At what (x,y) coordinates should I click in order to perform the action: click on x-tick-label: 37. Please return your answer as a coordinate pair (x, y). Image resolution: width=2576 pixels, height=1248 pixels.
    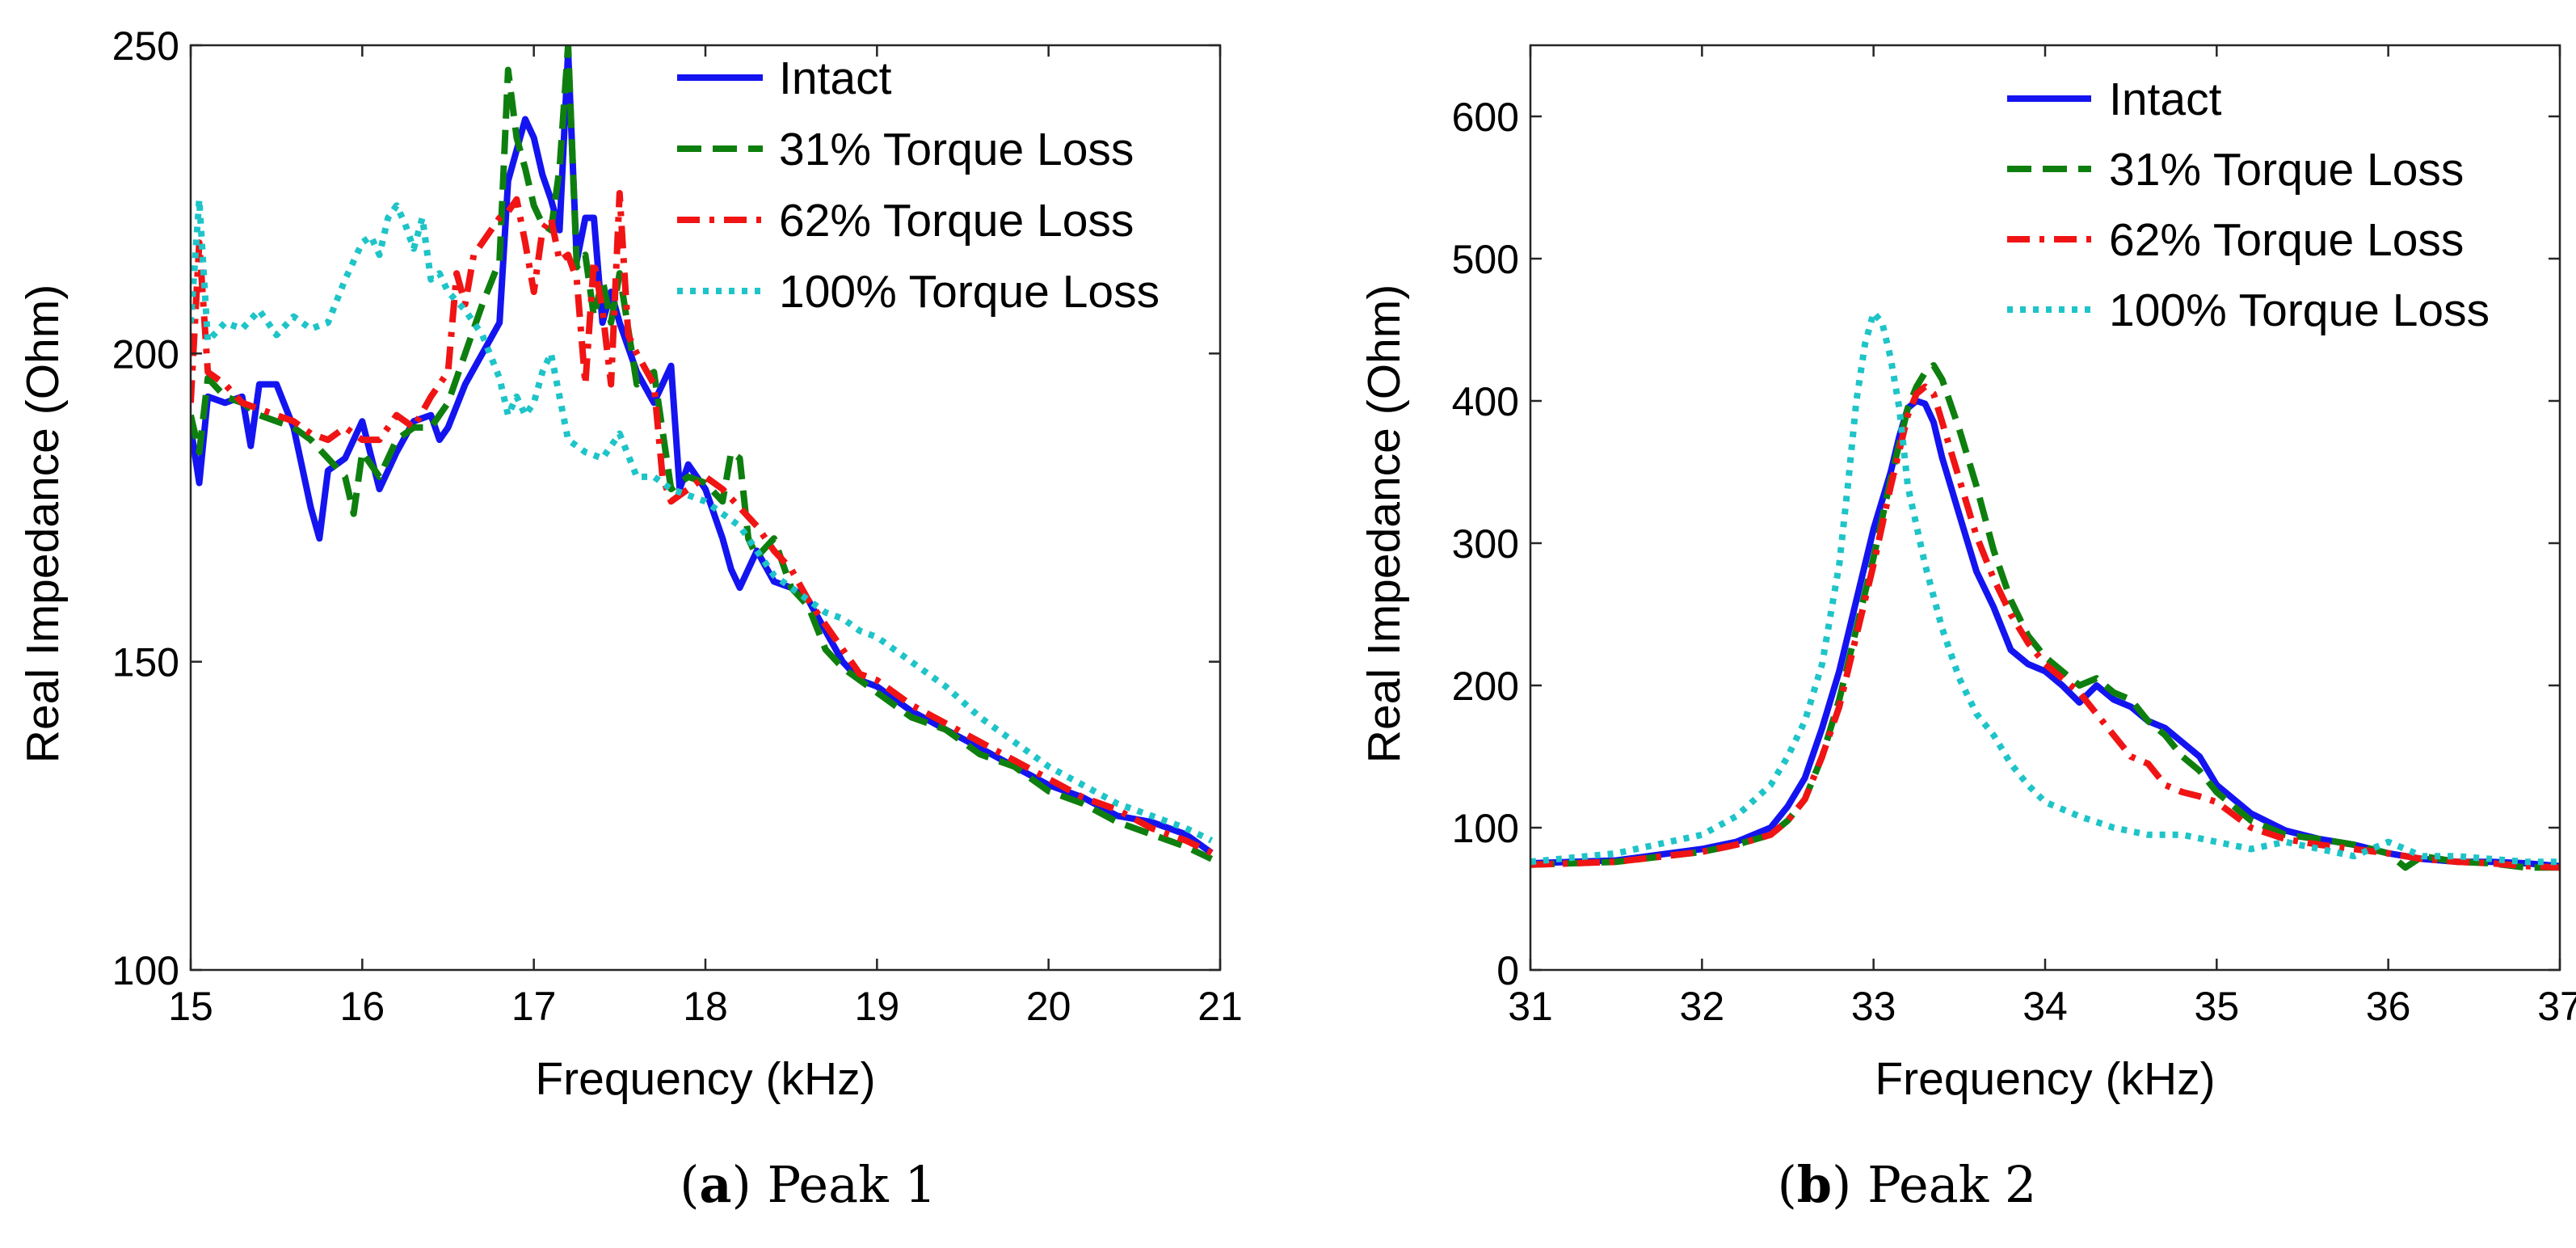
    Looking at the image, I should click on (2556, 1006).